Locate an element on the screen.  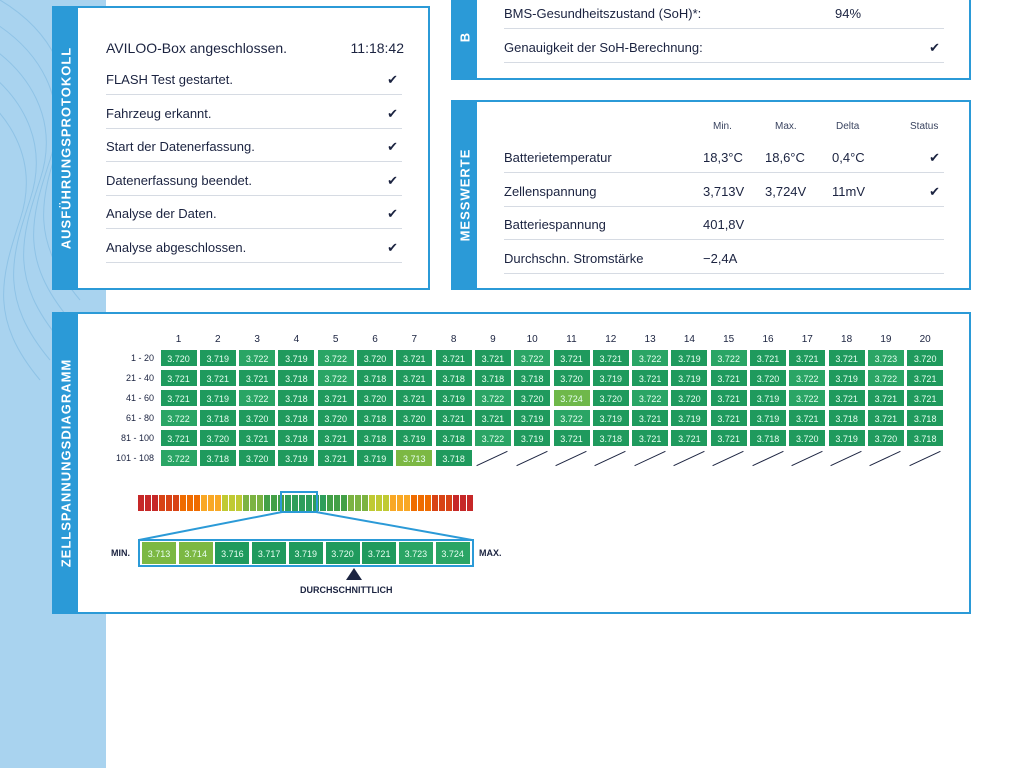
measurement-delta: 11mV is located at coordinates (848, 191).